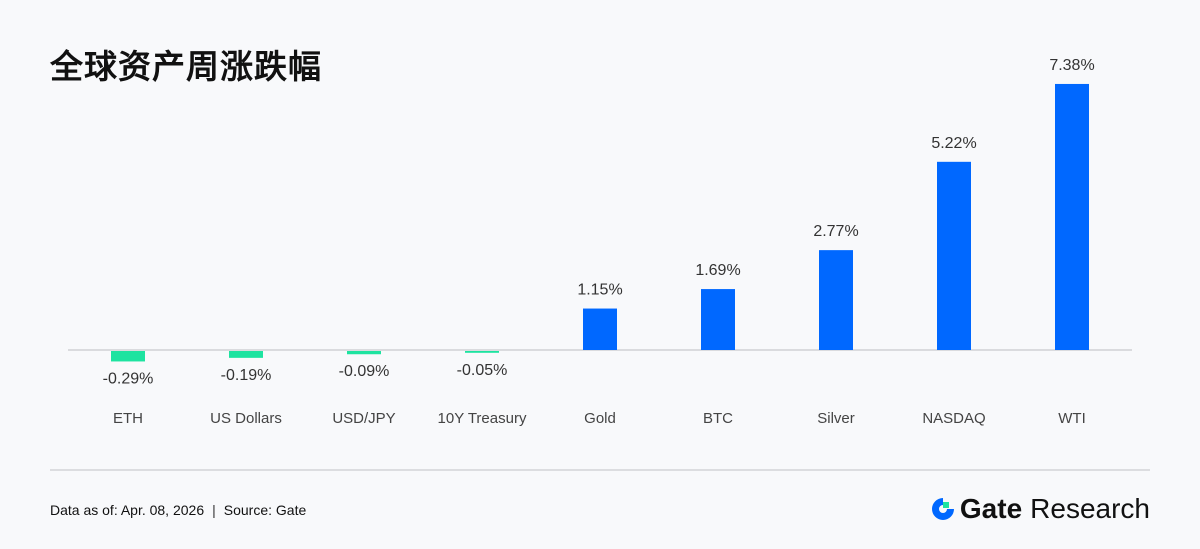 The image size is (1200, 549). I want to click on category-label: BTC, so click(718, 418).